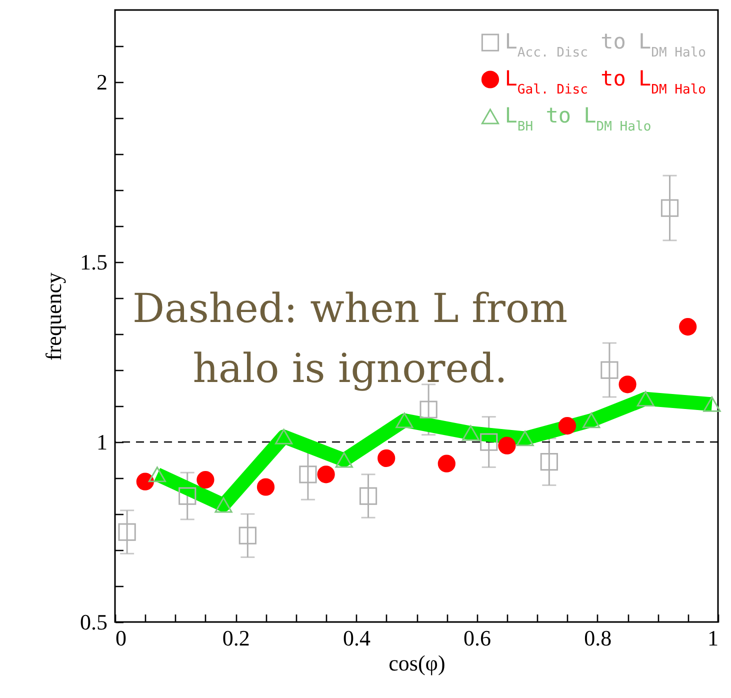 The height and width of the screenshot is (698, 731). What do you see at coordinates (102, 82) in the screenshot?
I see `y-tick-label: 2` at bounding box center [102, 82].